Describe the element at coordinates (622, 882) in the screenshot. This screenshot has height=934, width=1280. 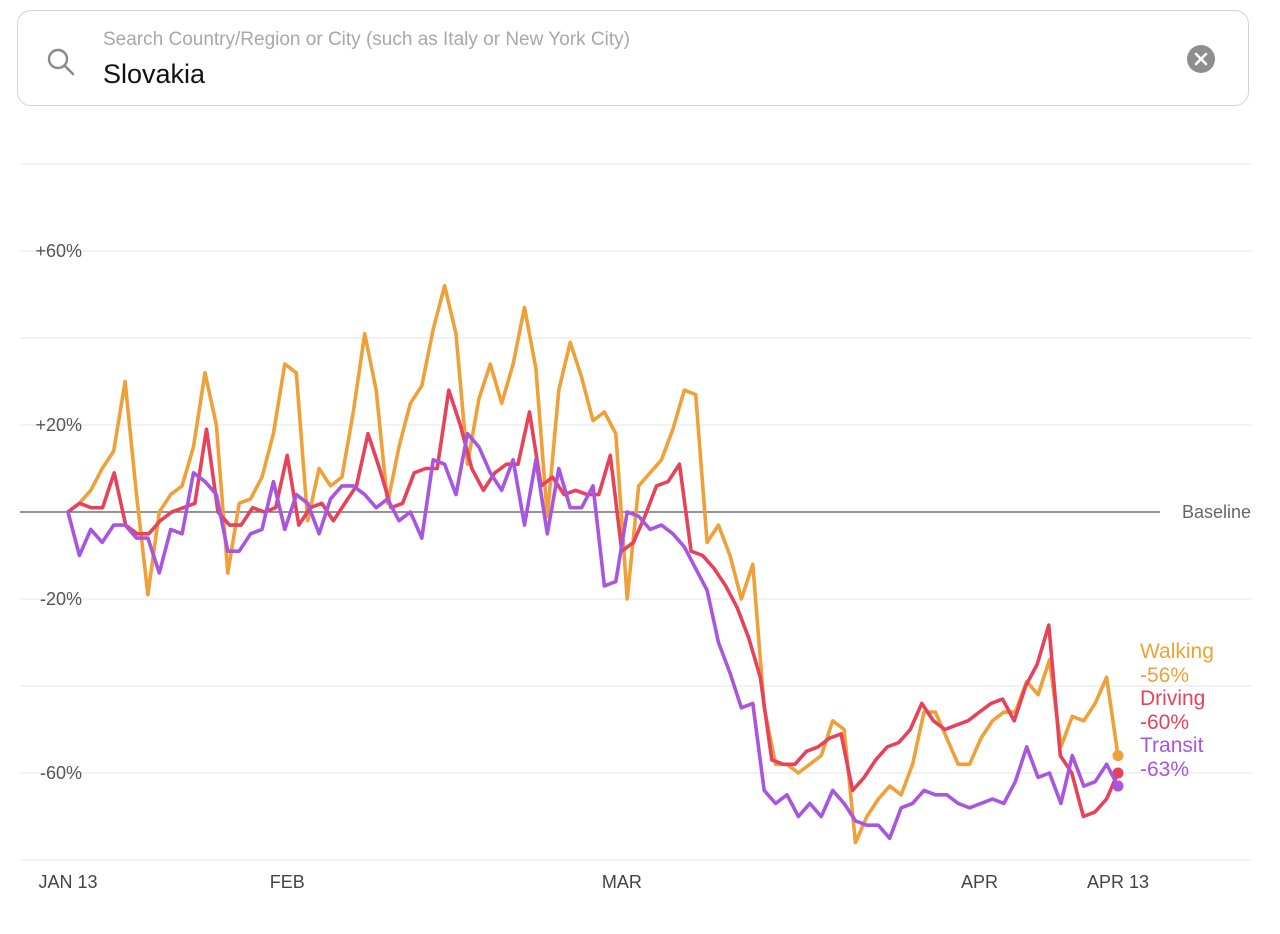
I see `x-tick-label: MAR` at that location.